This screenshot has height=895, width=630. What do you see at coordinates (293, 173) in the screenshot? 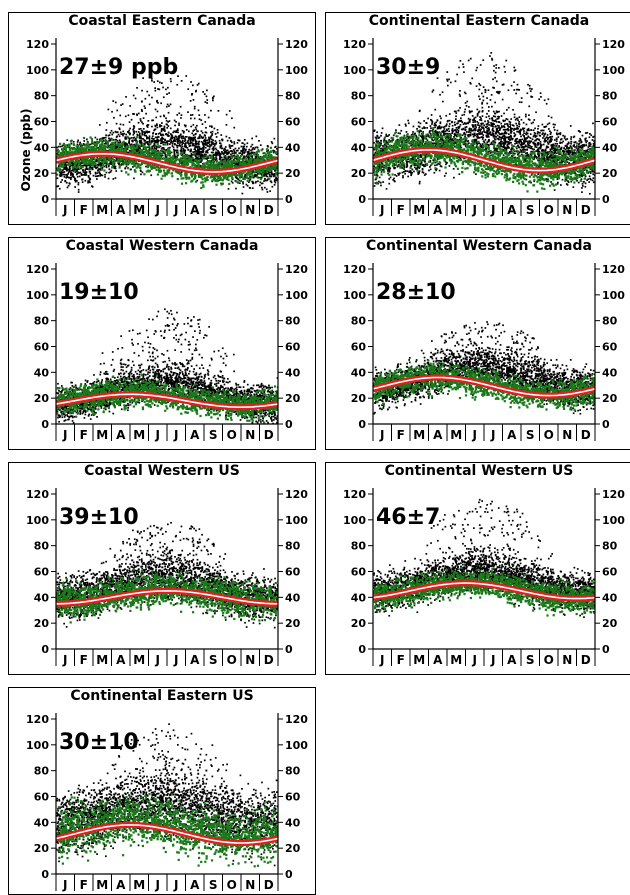
I see `y-tick-label-right: 20` at bounding box center [293, 173].